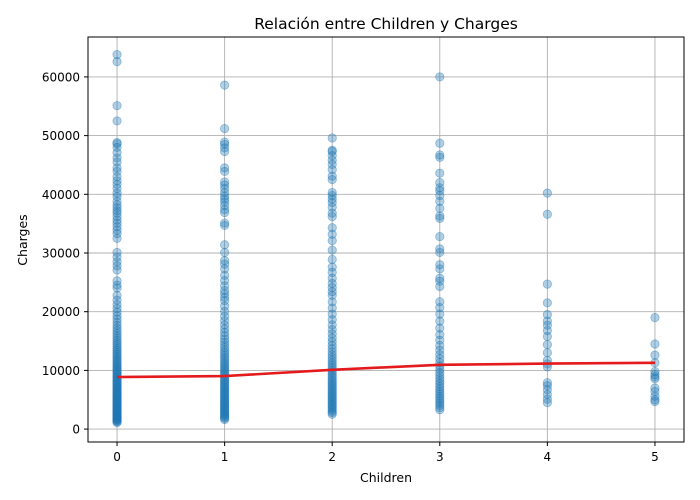  I want to click on chart-title: Relación entre Children y Charges, so click(386, 24).